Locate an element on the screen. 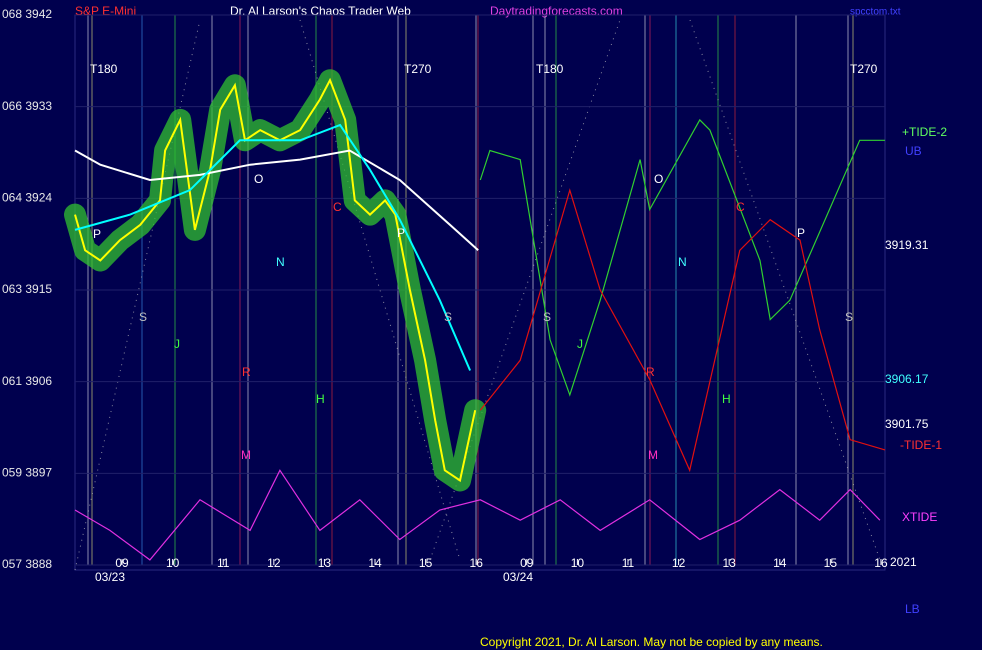 This screenshot has height=650, width=982. right-label: 3906.17 is located at coordinates (907, 379).